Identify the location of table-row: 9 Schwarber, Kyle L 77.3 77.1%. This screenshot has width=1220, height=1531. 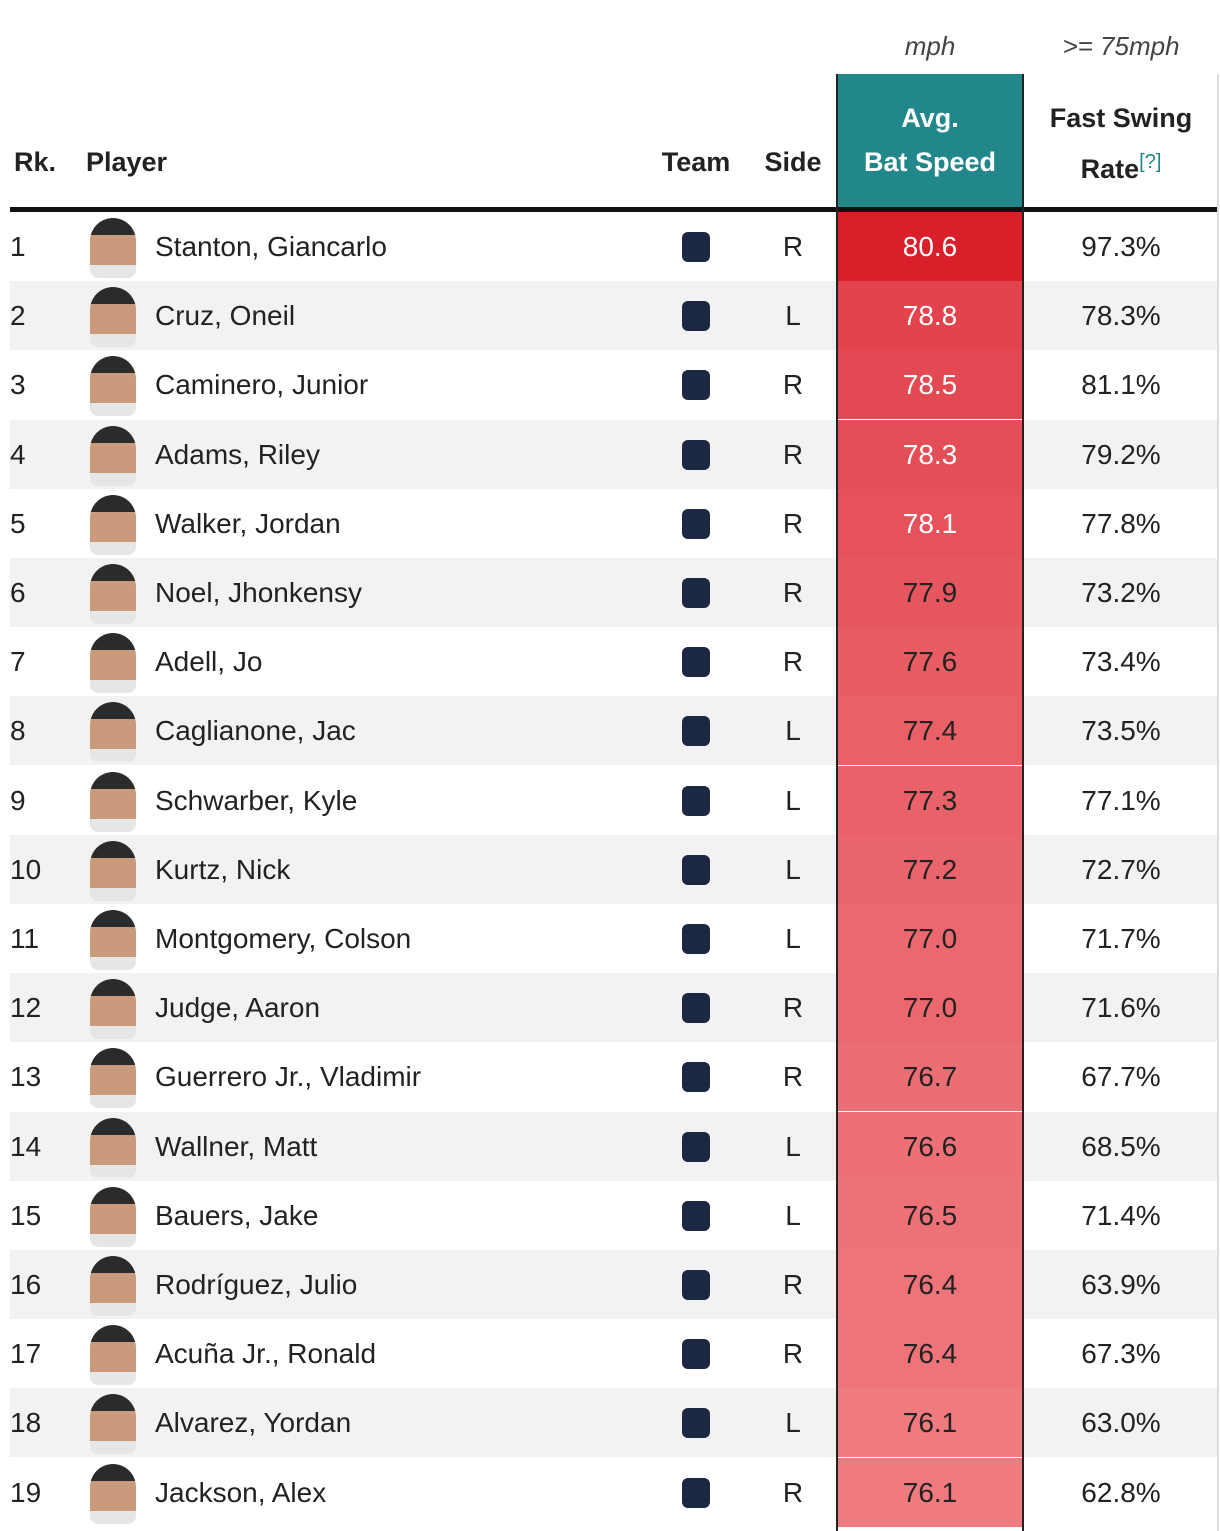
(614, 800).